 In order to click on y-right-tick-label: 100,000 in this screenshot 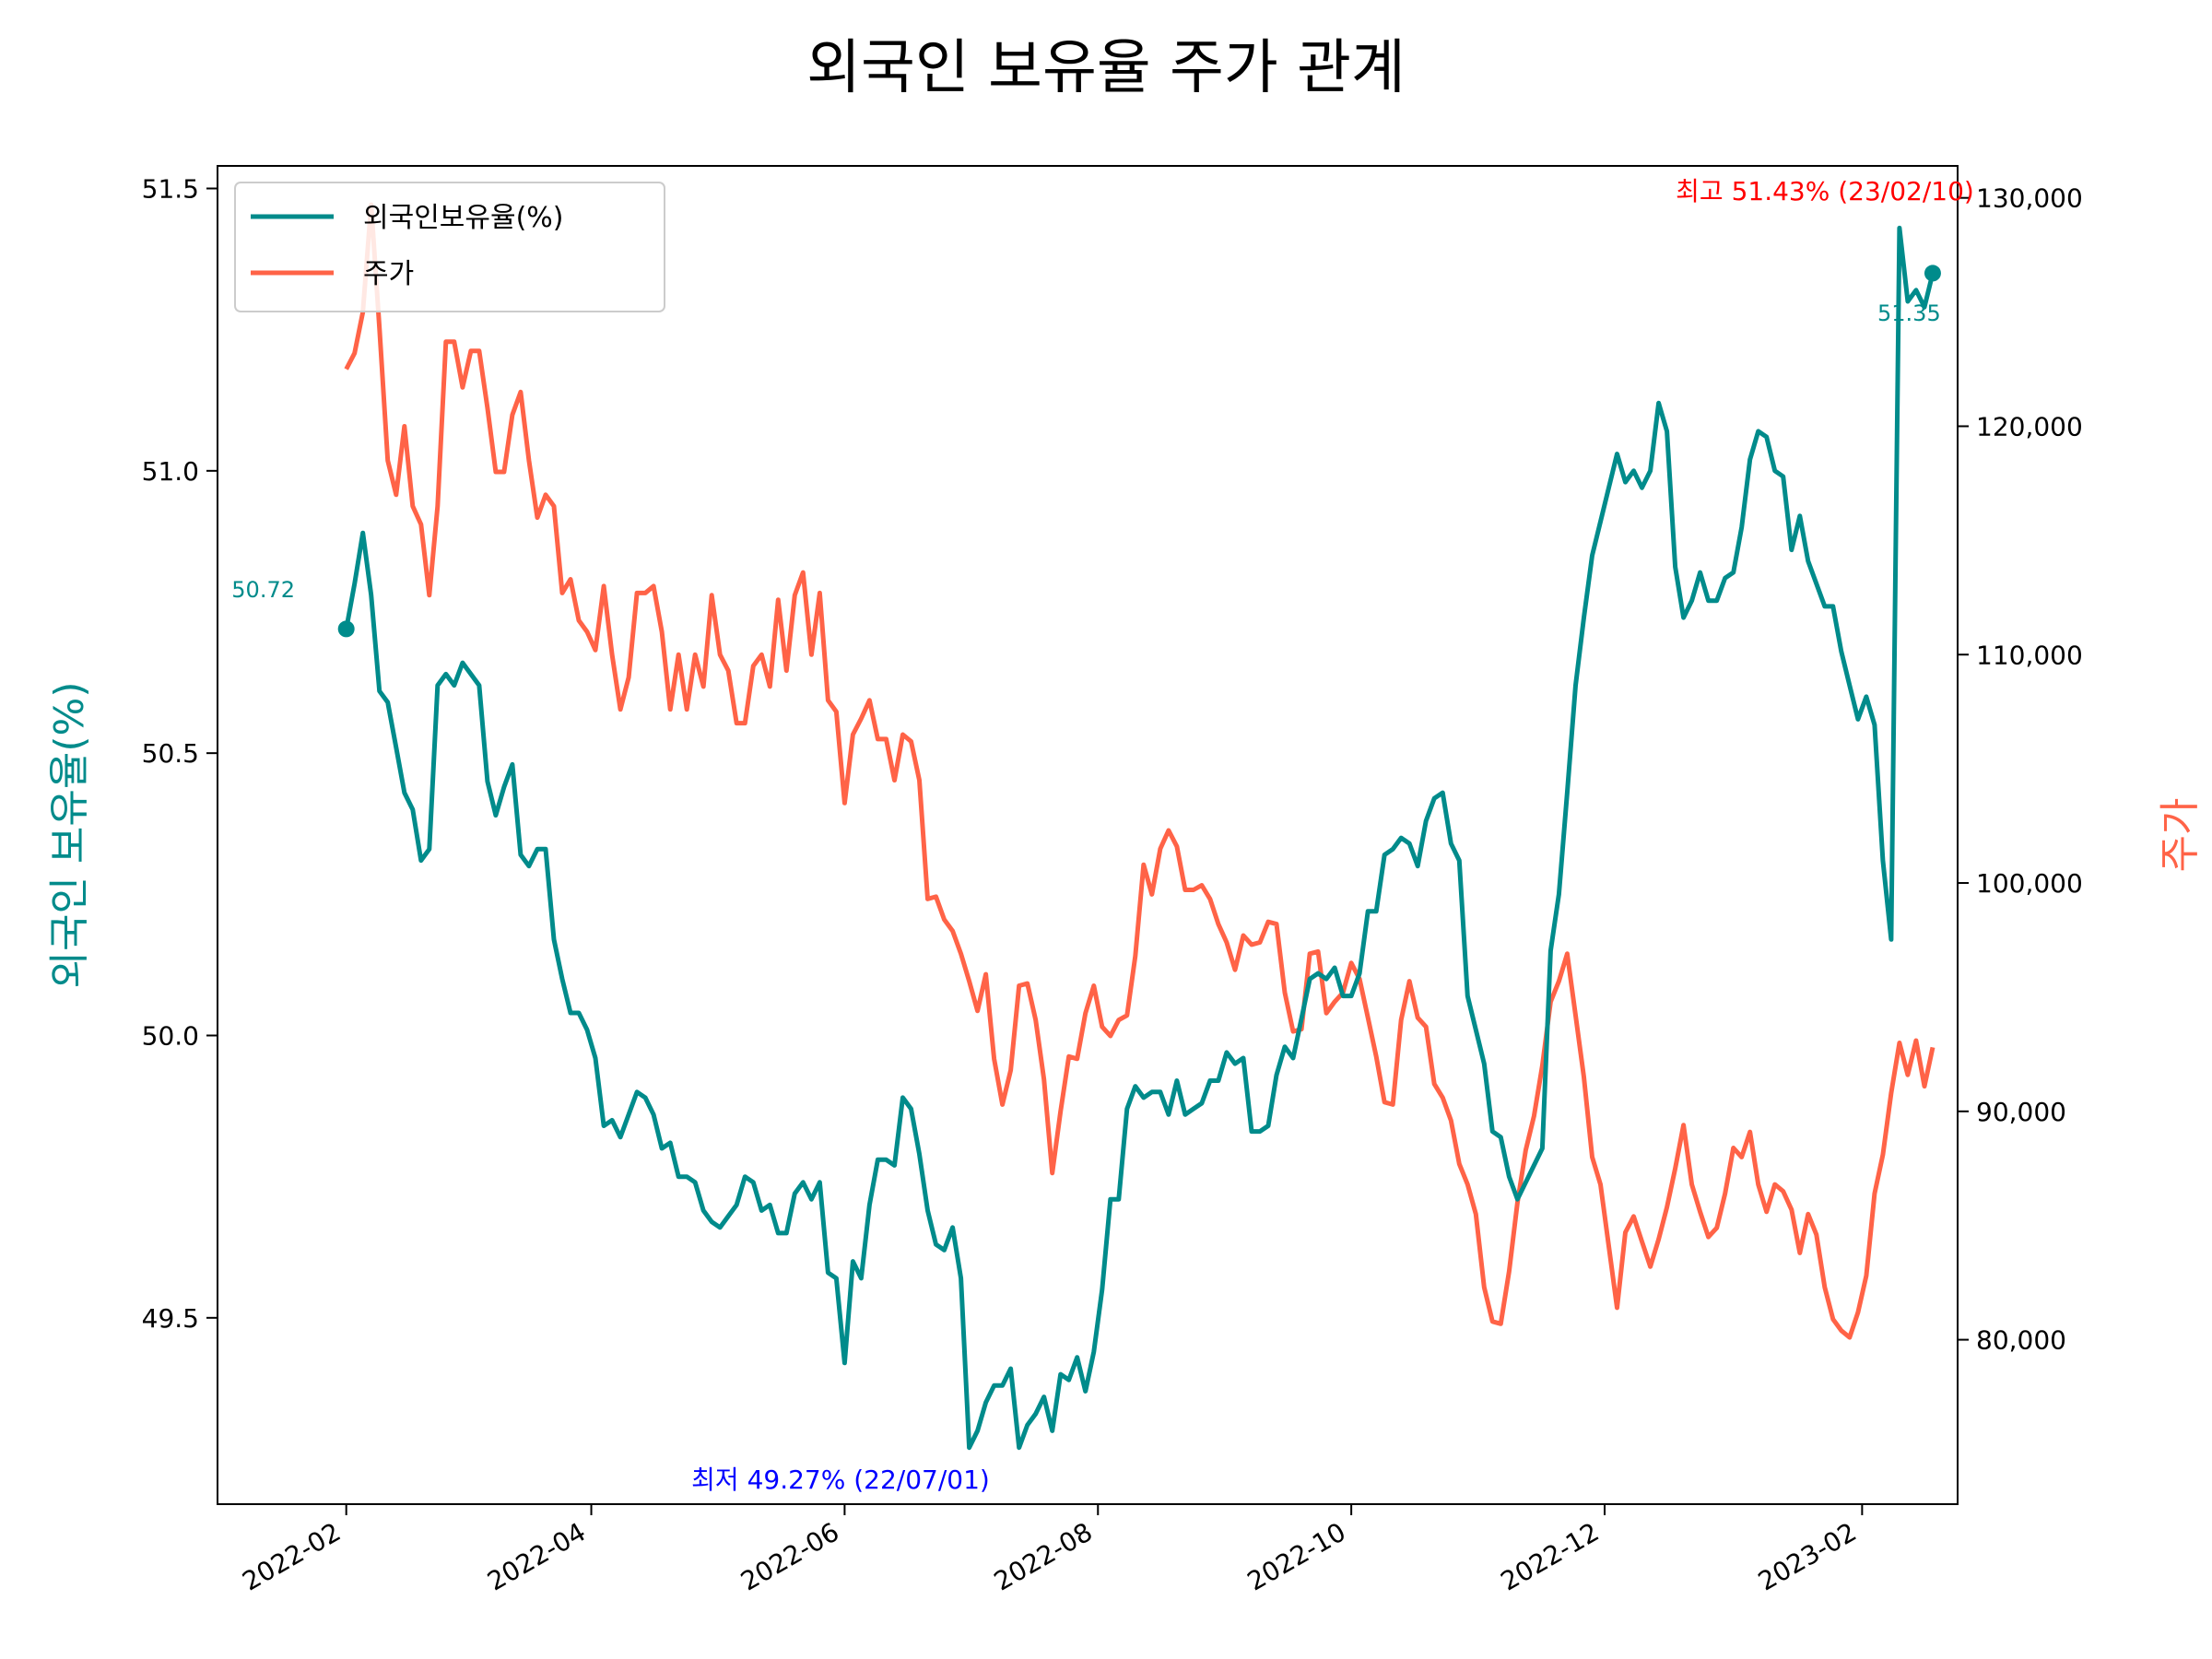, I will do `click(2029, 883)`.